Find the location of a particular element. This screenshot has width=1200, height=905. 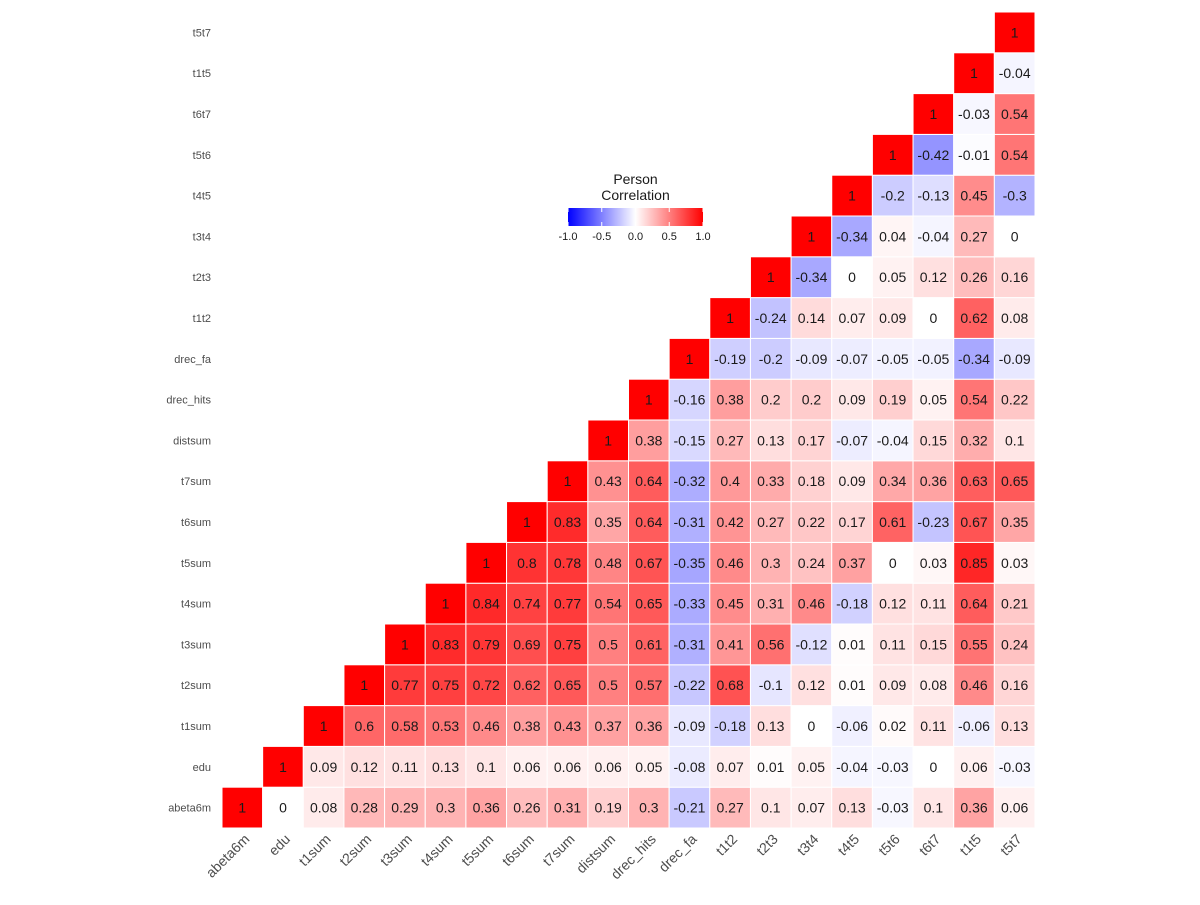

cell-value-label-t1sum-distsum: 0.37 is located at coordinates (608, 726).